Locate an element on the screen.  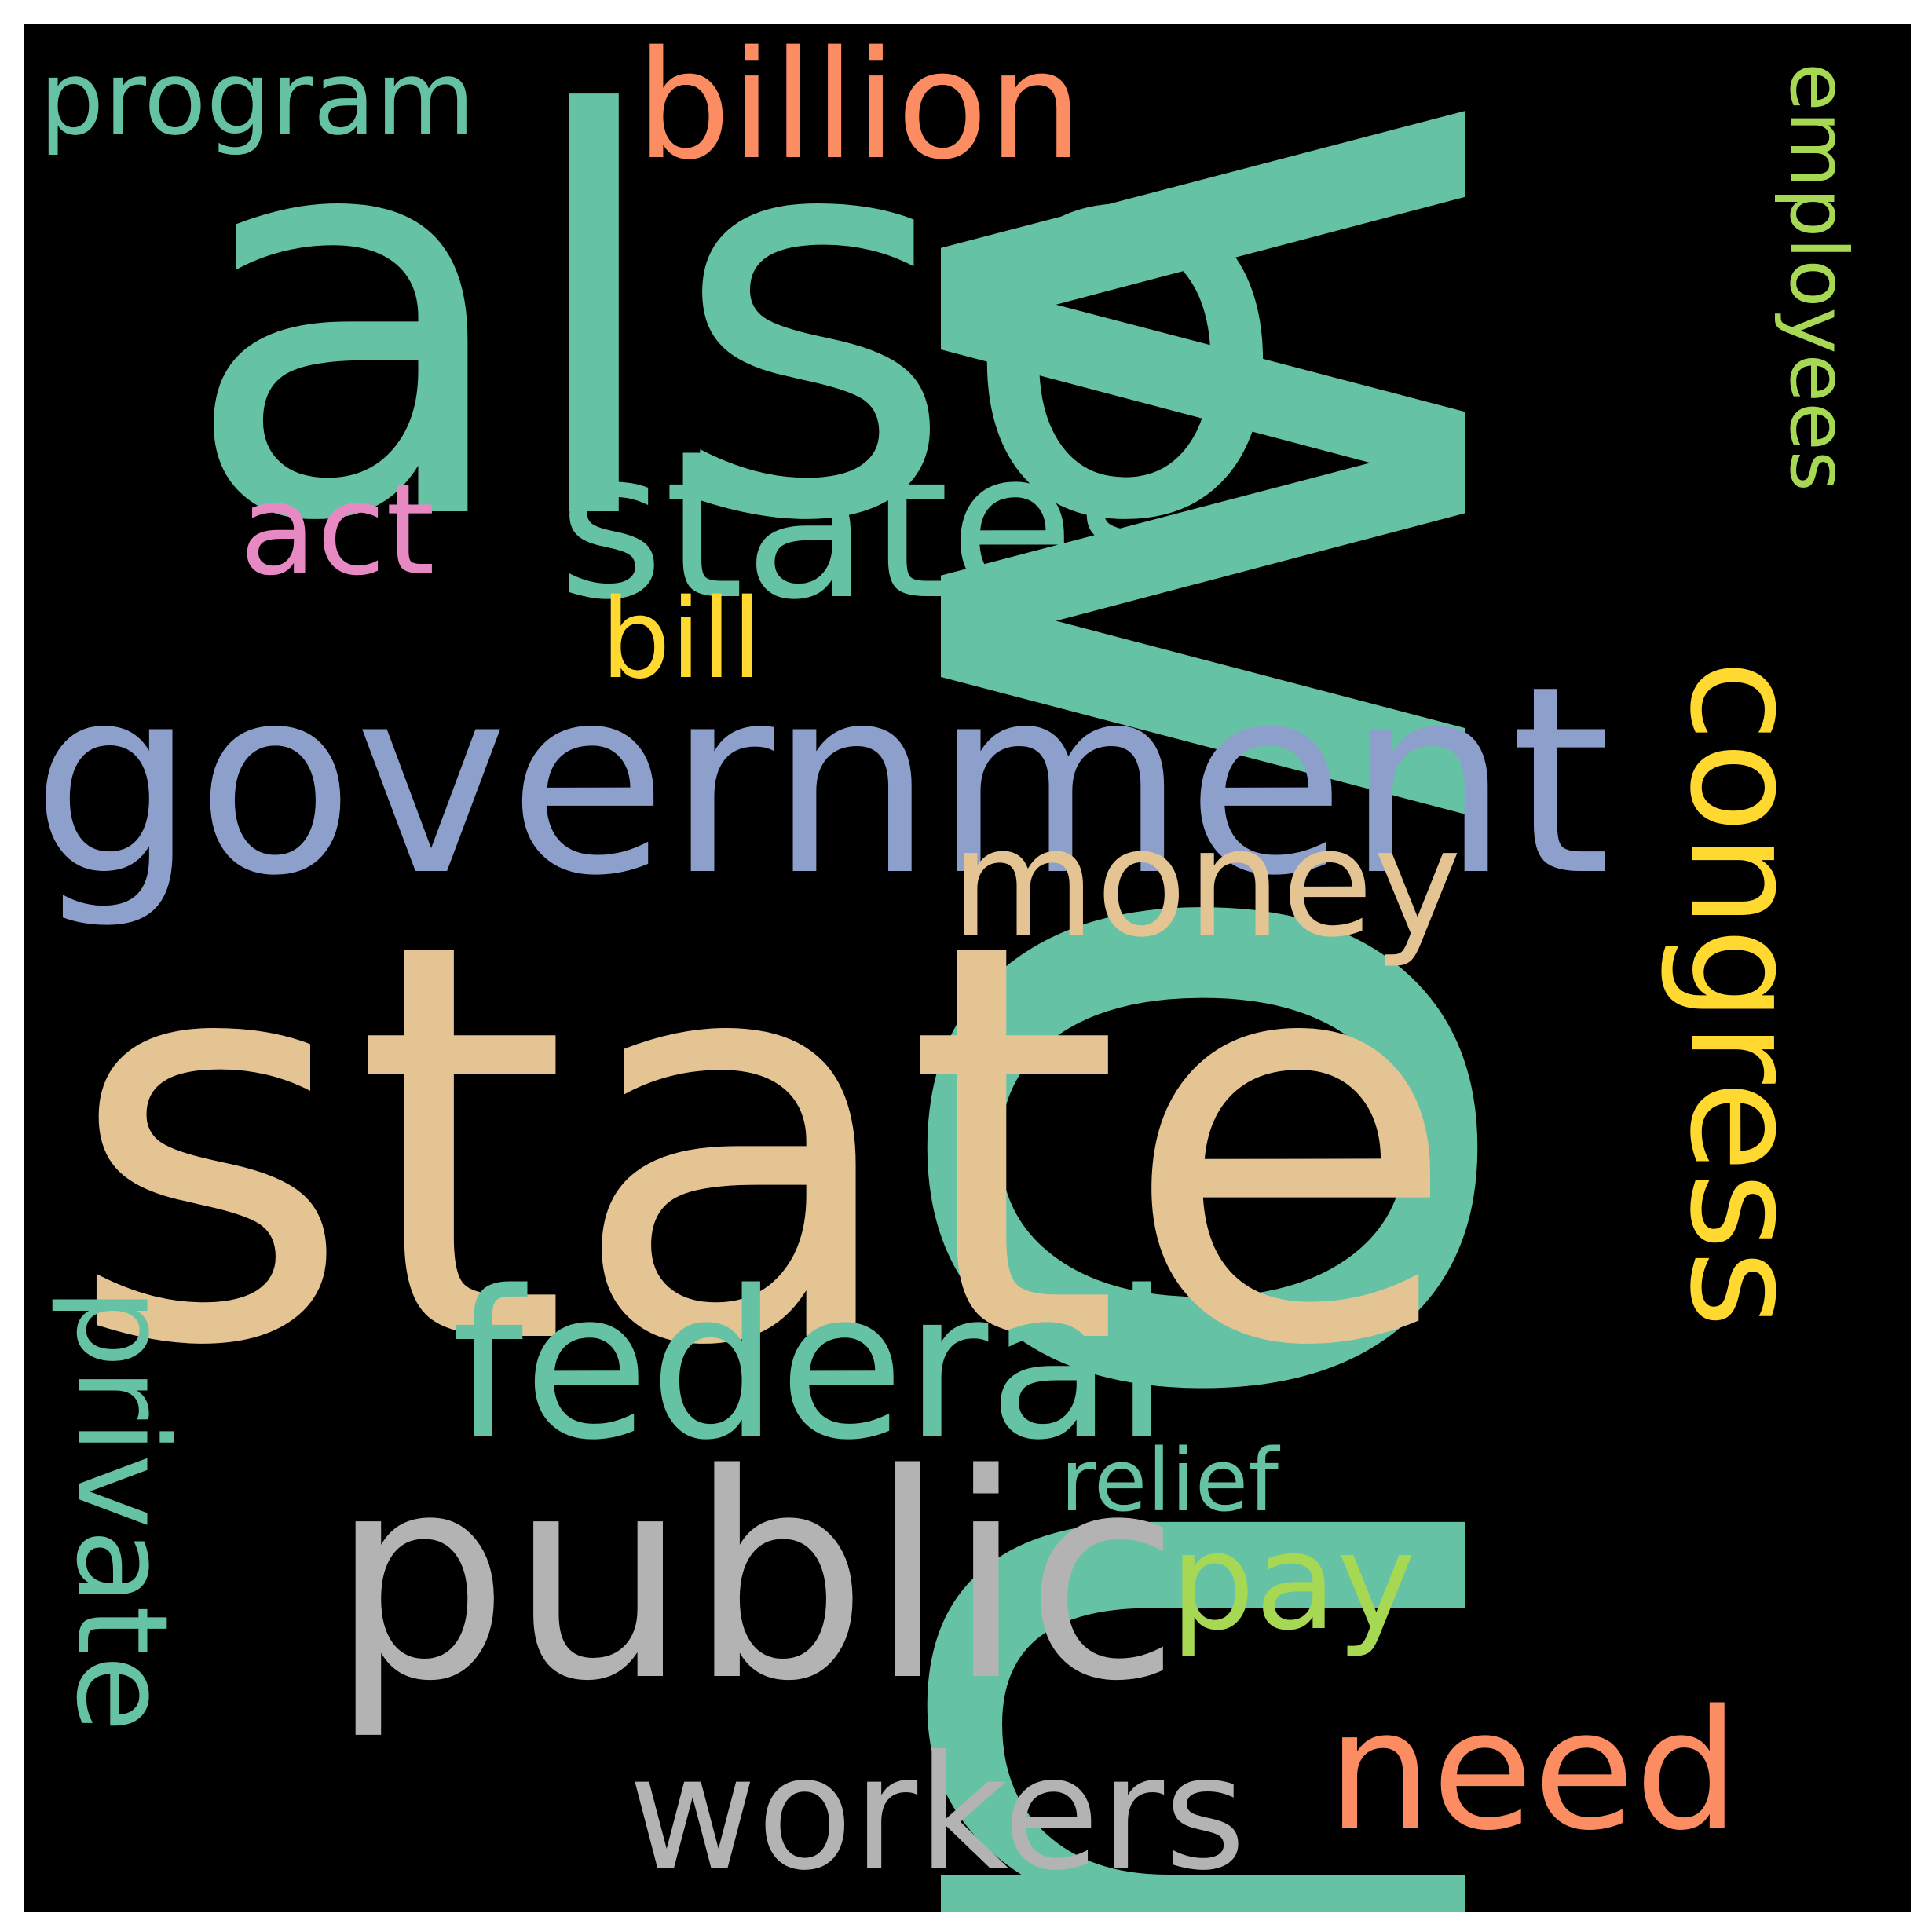
word-relief: relief is located at coordinates (1169, 1481).